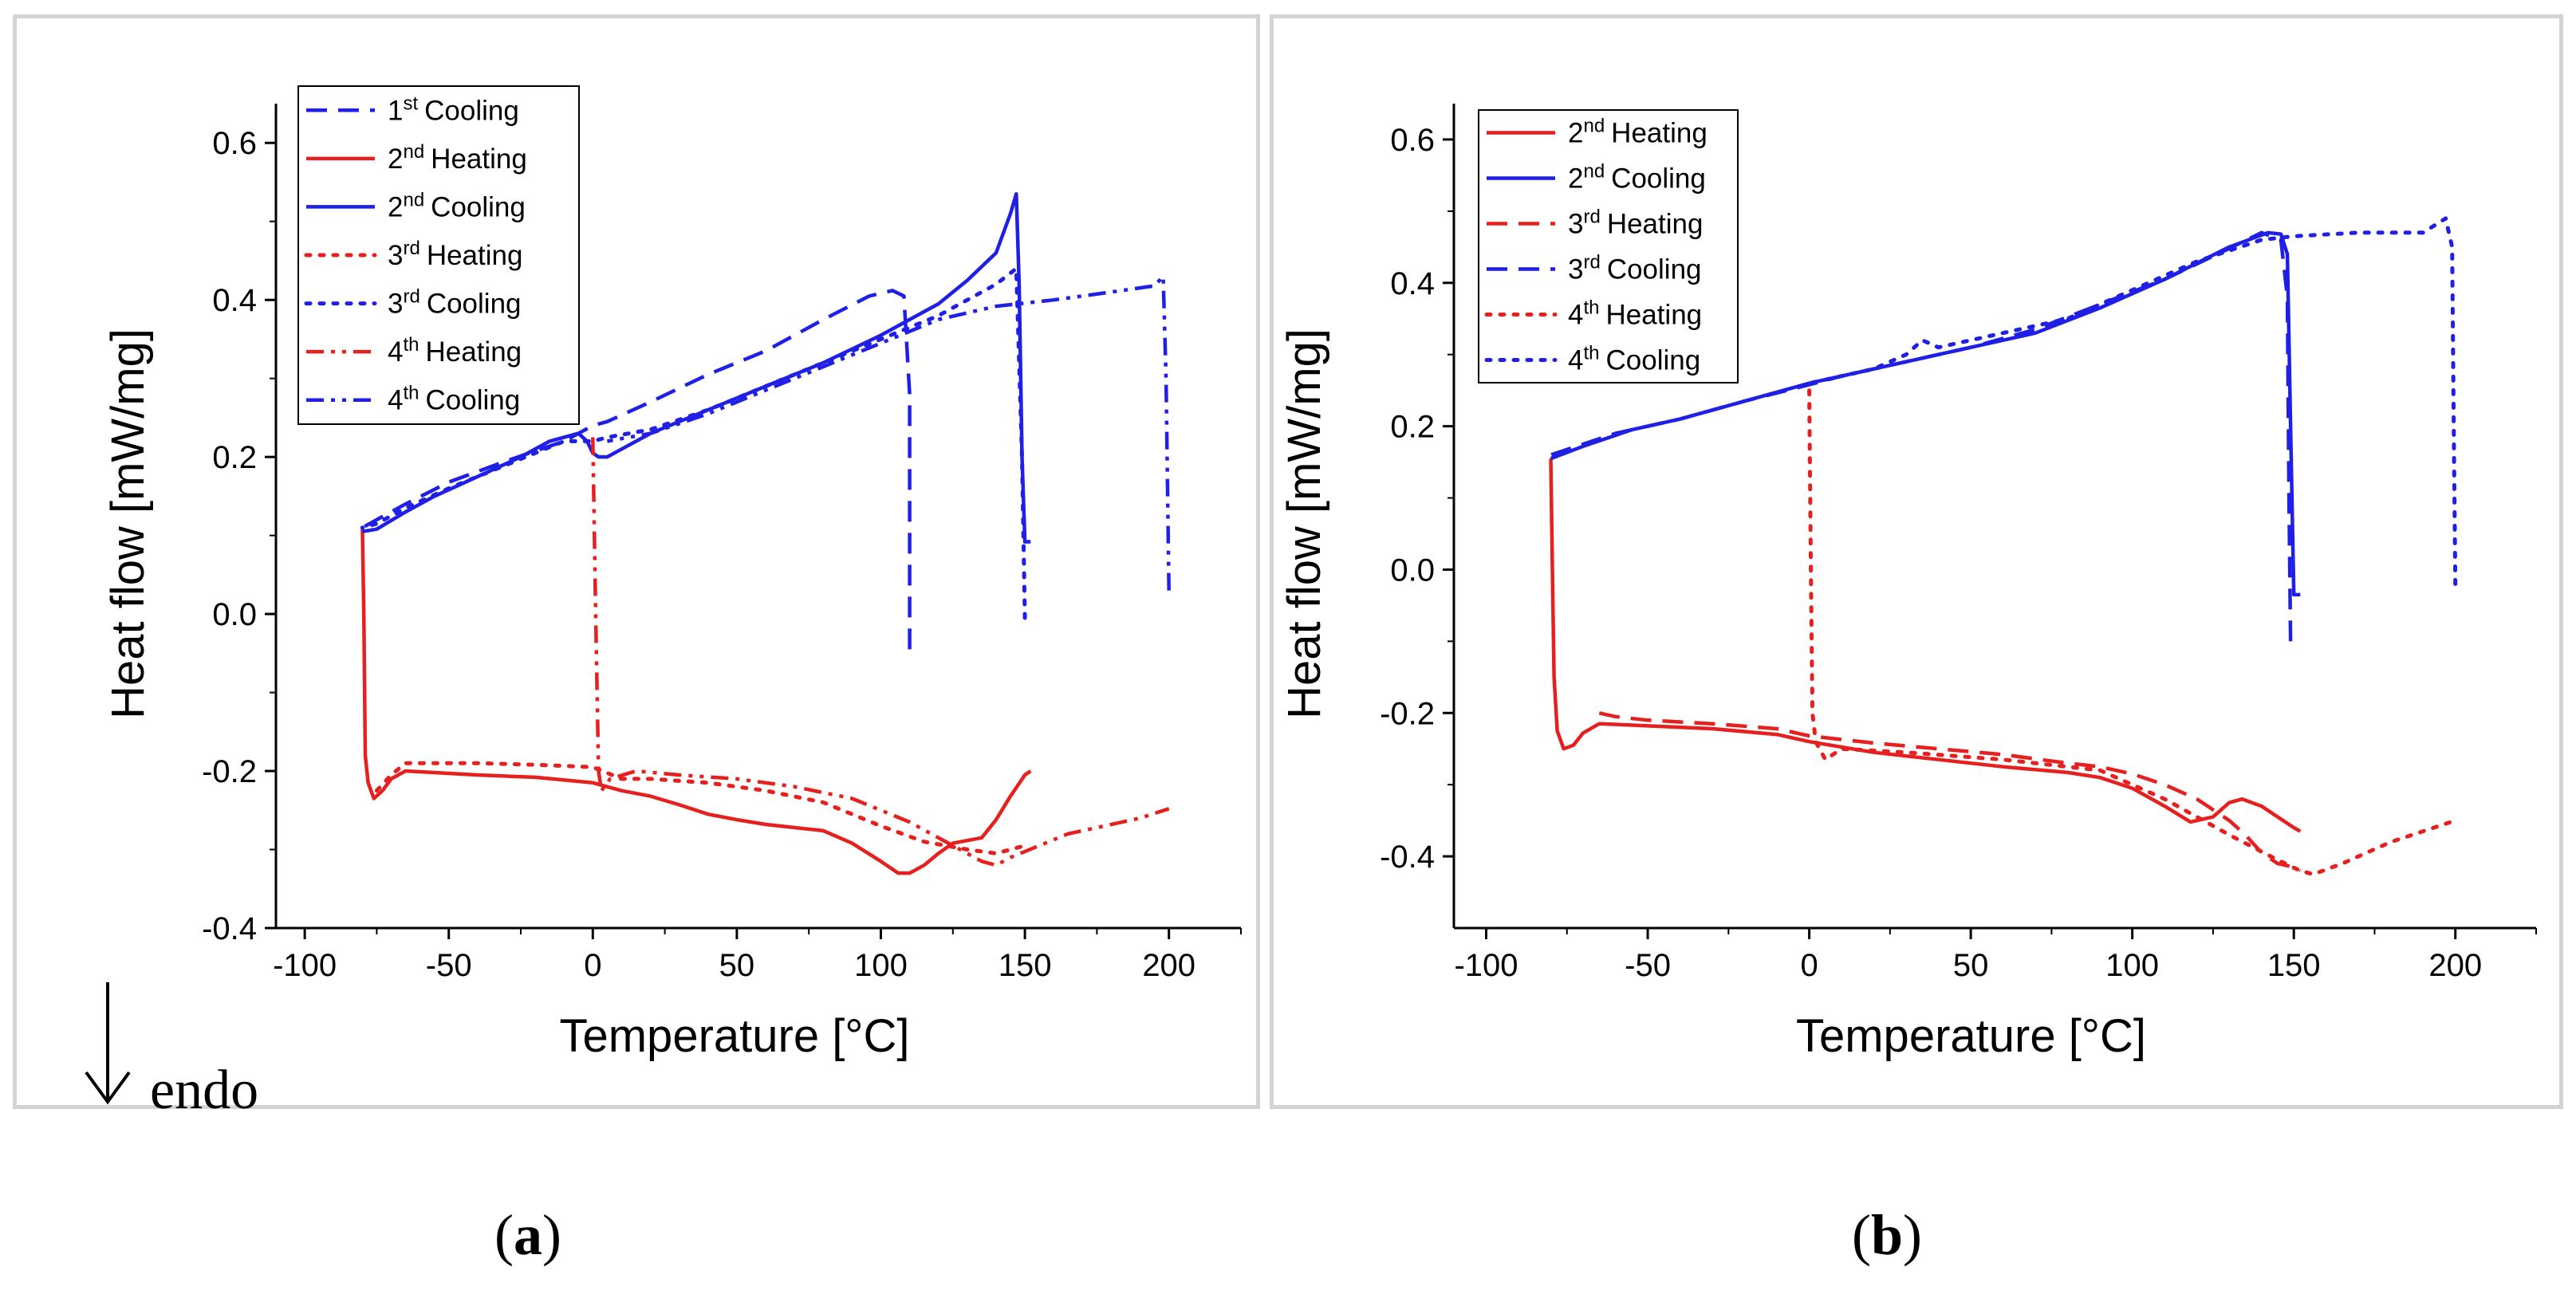 The width and height of the screenshot is (2576, 1294). What do you see at coordinates (1887, 1235) in the screenshot?
I see `caption-b: (b)` at bounding box center [1887, 1235].